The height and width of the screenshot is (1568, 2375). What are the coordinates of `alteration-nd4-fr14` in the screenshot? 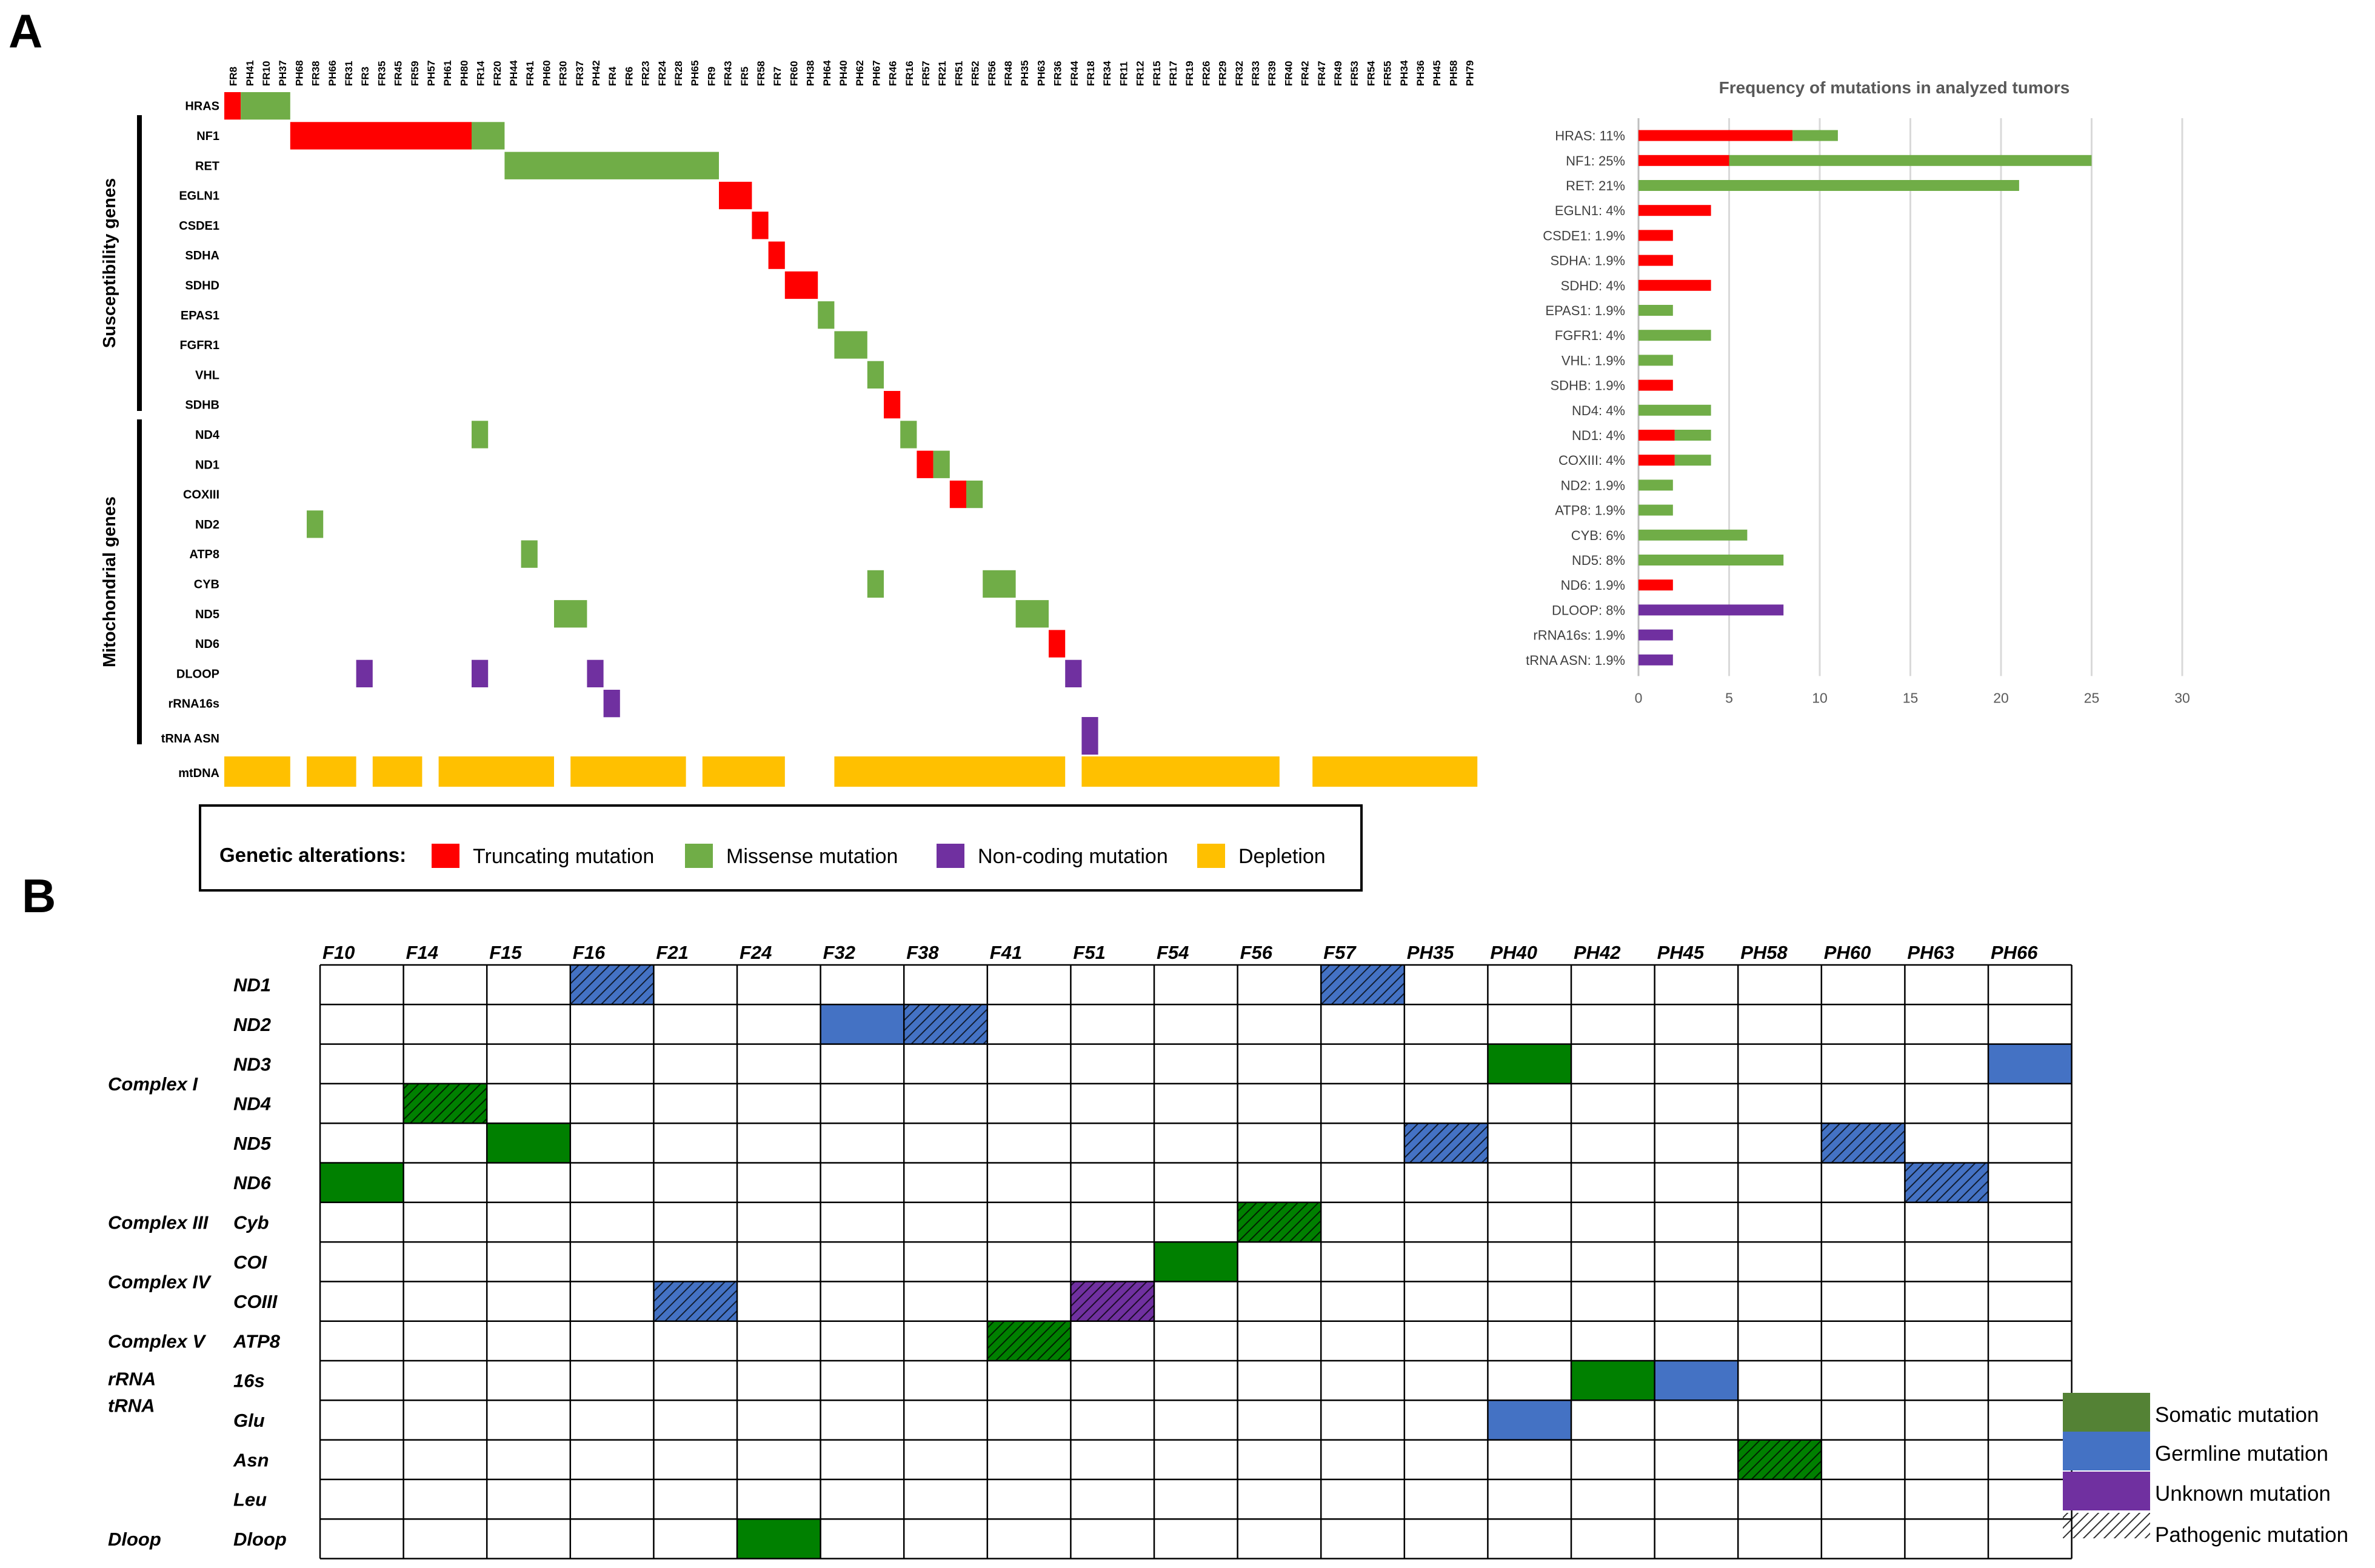 It's located at (481, 435).